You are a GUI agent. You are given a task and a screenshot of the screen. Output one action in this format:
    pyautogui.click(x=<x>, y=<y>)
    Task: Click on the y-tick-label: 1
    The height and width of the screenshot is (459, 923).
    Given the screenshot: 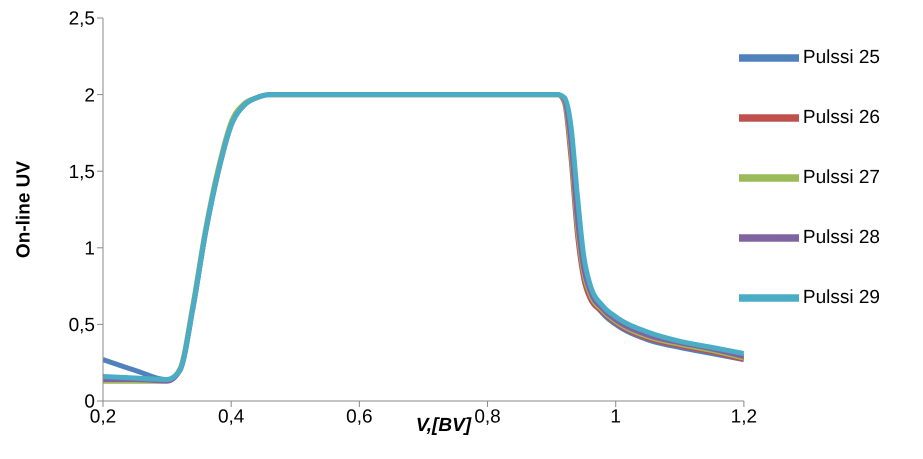 What is the action you would take?
    pyautogui.click(x=89, y=249)
    